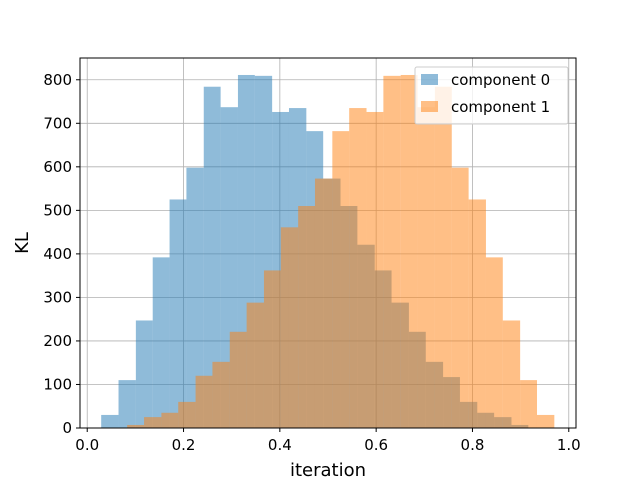 The height and width of the screenshot is (480, 640). What do you see at coordinates (57, 167) in the screenshot?
I see `y-tick-label: 600` at bounding box center [57, 167].